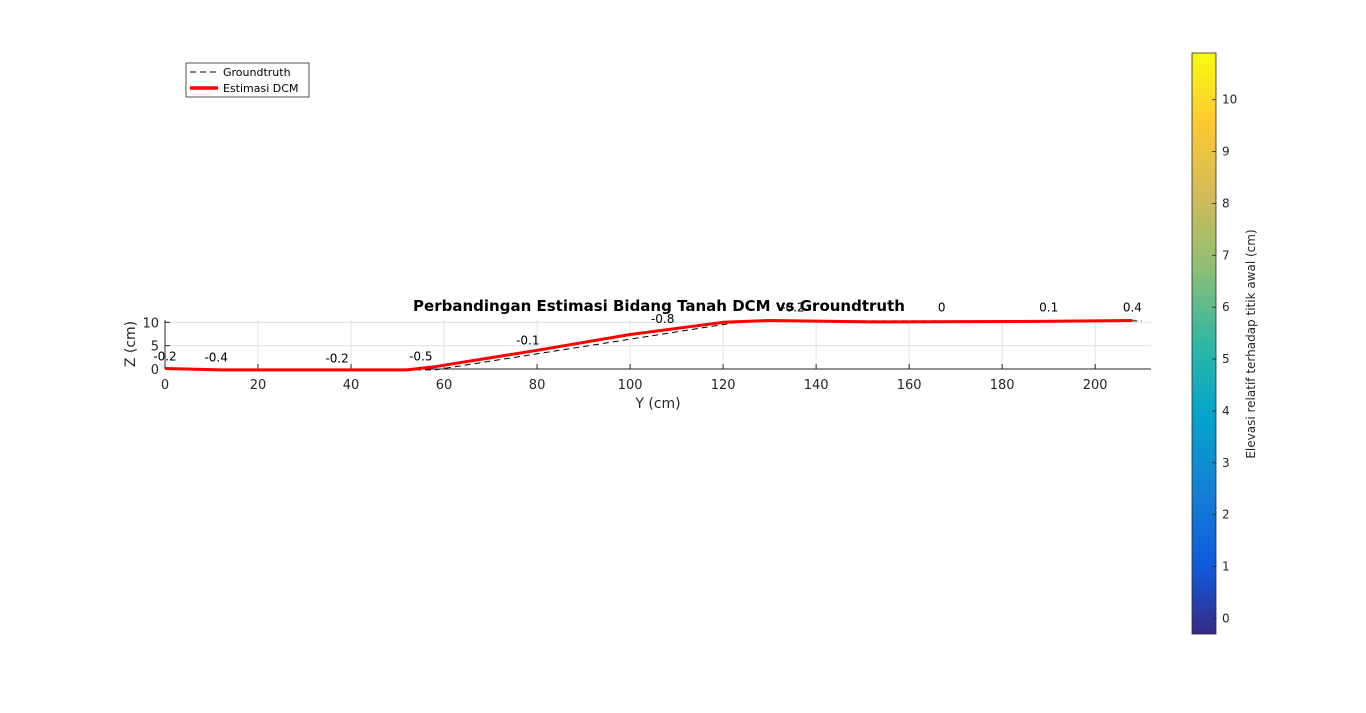 This screenshot has width=1366, height=713. Describe the element at coordinates (1204, 343) in the screenshot. I see `colorbar-gradient` at that location.